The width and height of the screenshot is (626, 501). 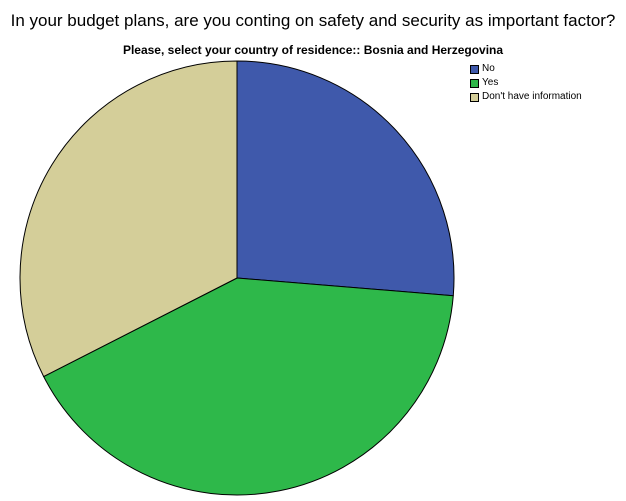 I want to click on legend-swatch-yes, so click(x=474, y=83).